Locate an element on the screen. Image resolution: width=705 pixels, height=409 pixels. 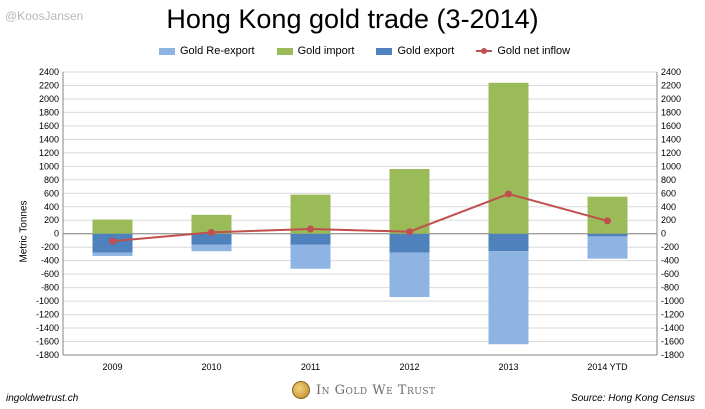
y-tick-label-left: 1600 is located at coordinates (49, 126).